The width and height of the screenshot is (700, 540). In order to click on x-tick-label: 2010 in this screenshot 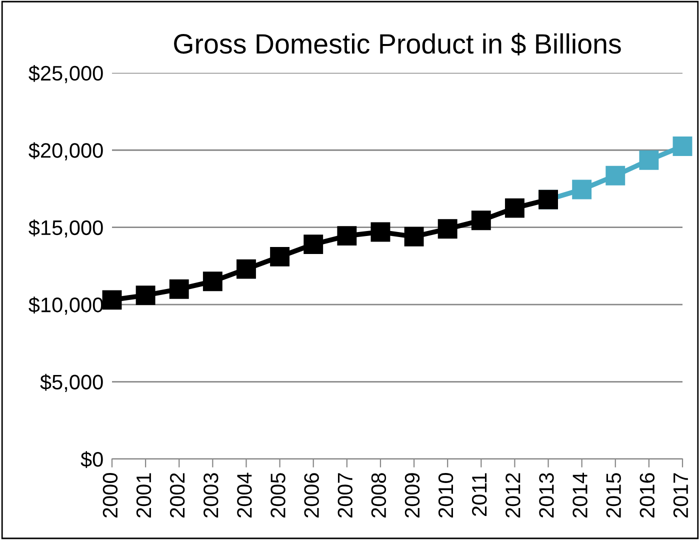, I will do `click(446, 495)`.